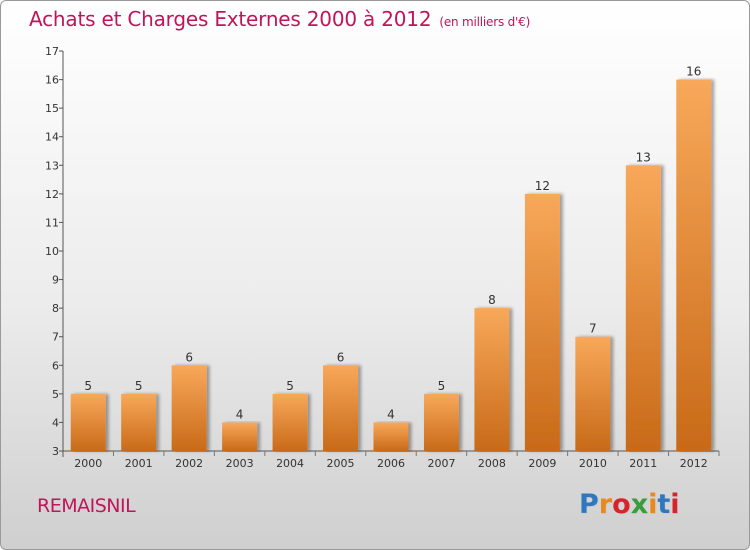 Image resolution: width=750 pixels, height=550 pixels. Describe the element at coordinates (55, 422) in the screenshot. I see `y-tick-label: 4` at that location.